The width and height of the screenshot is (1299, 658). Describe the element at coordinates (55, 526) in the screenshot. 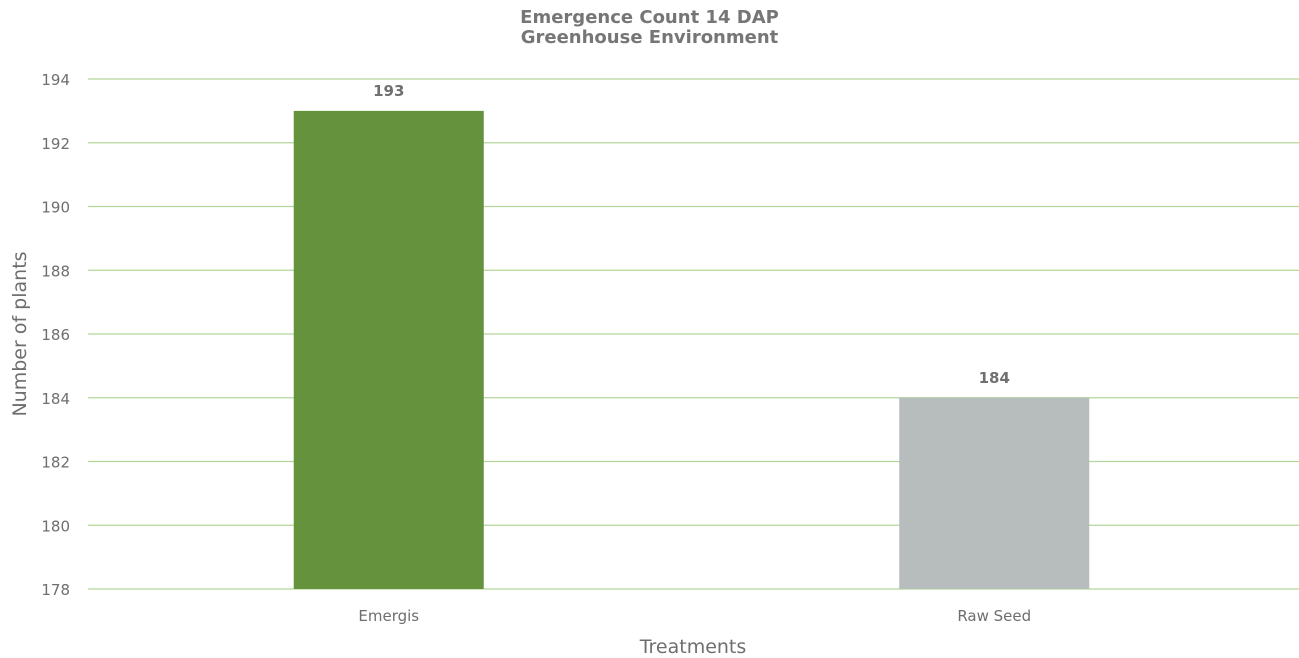

I see `y-tick-label: 180` at that location.